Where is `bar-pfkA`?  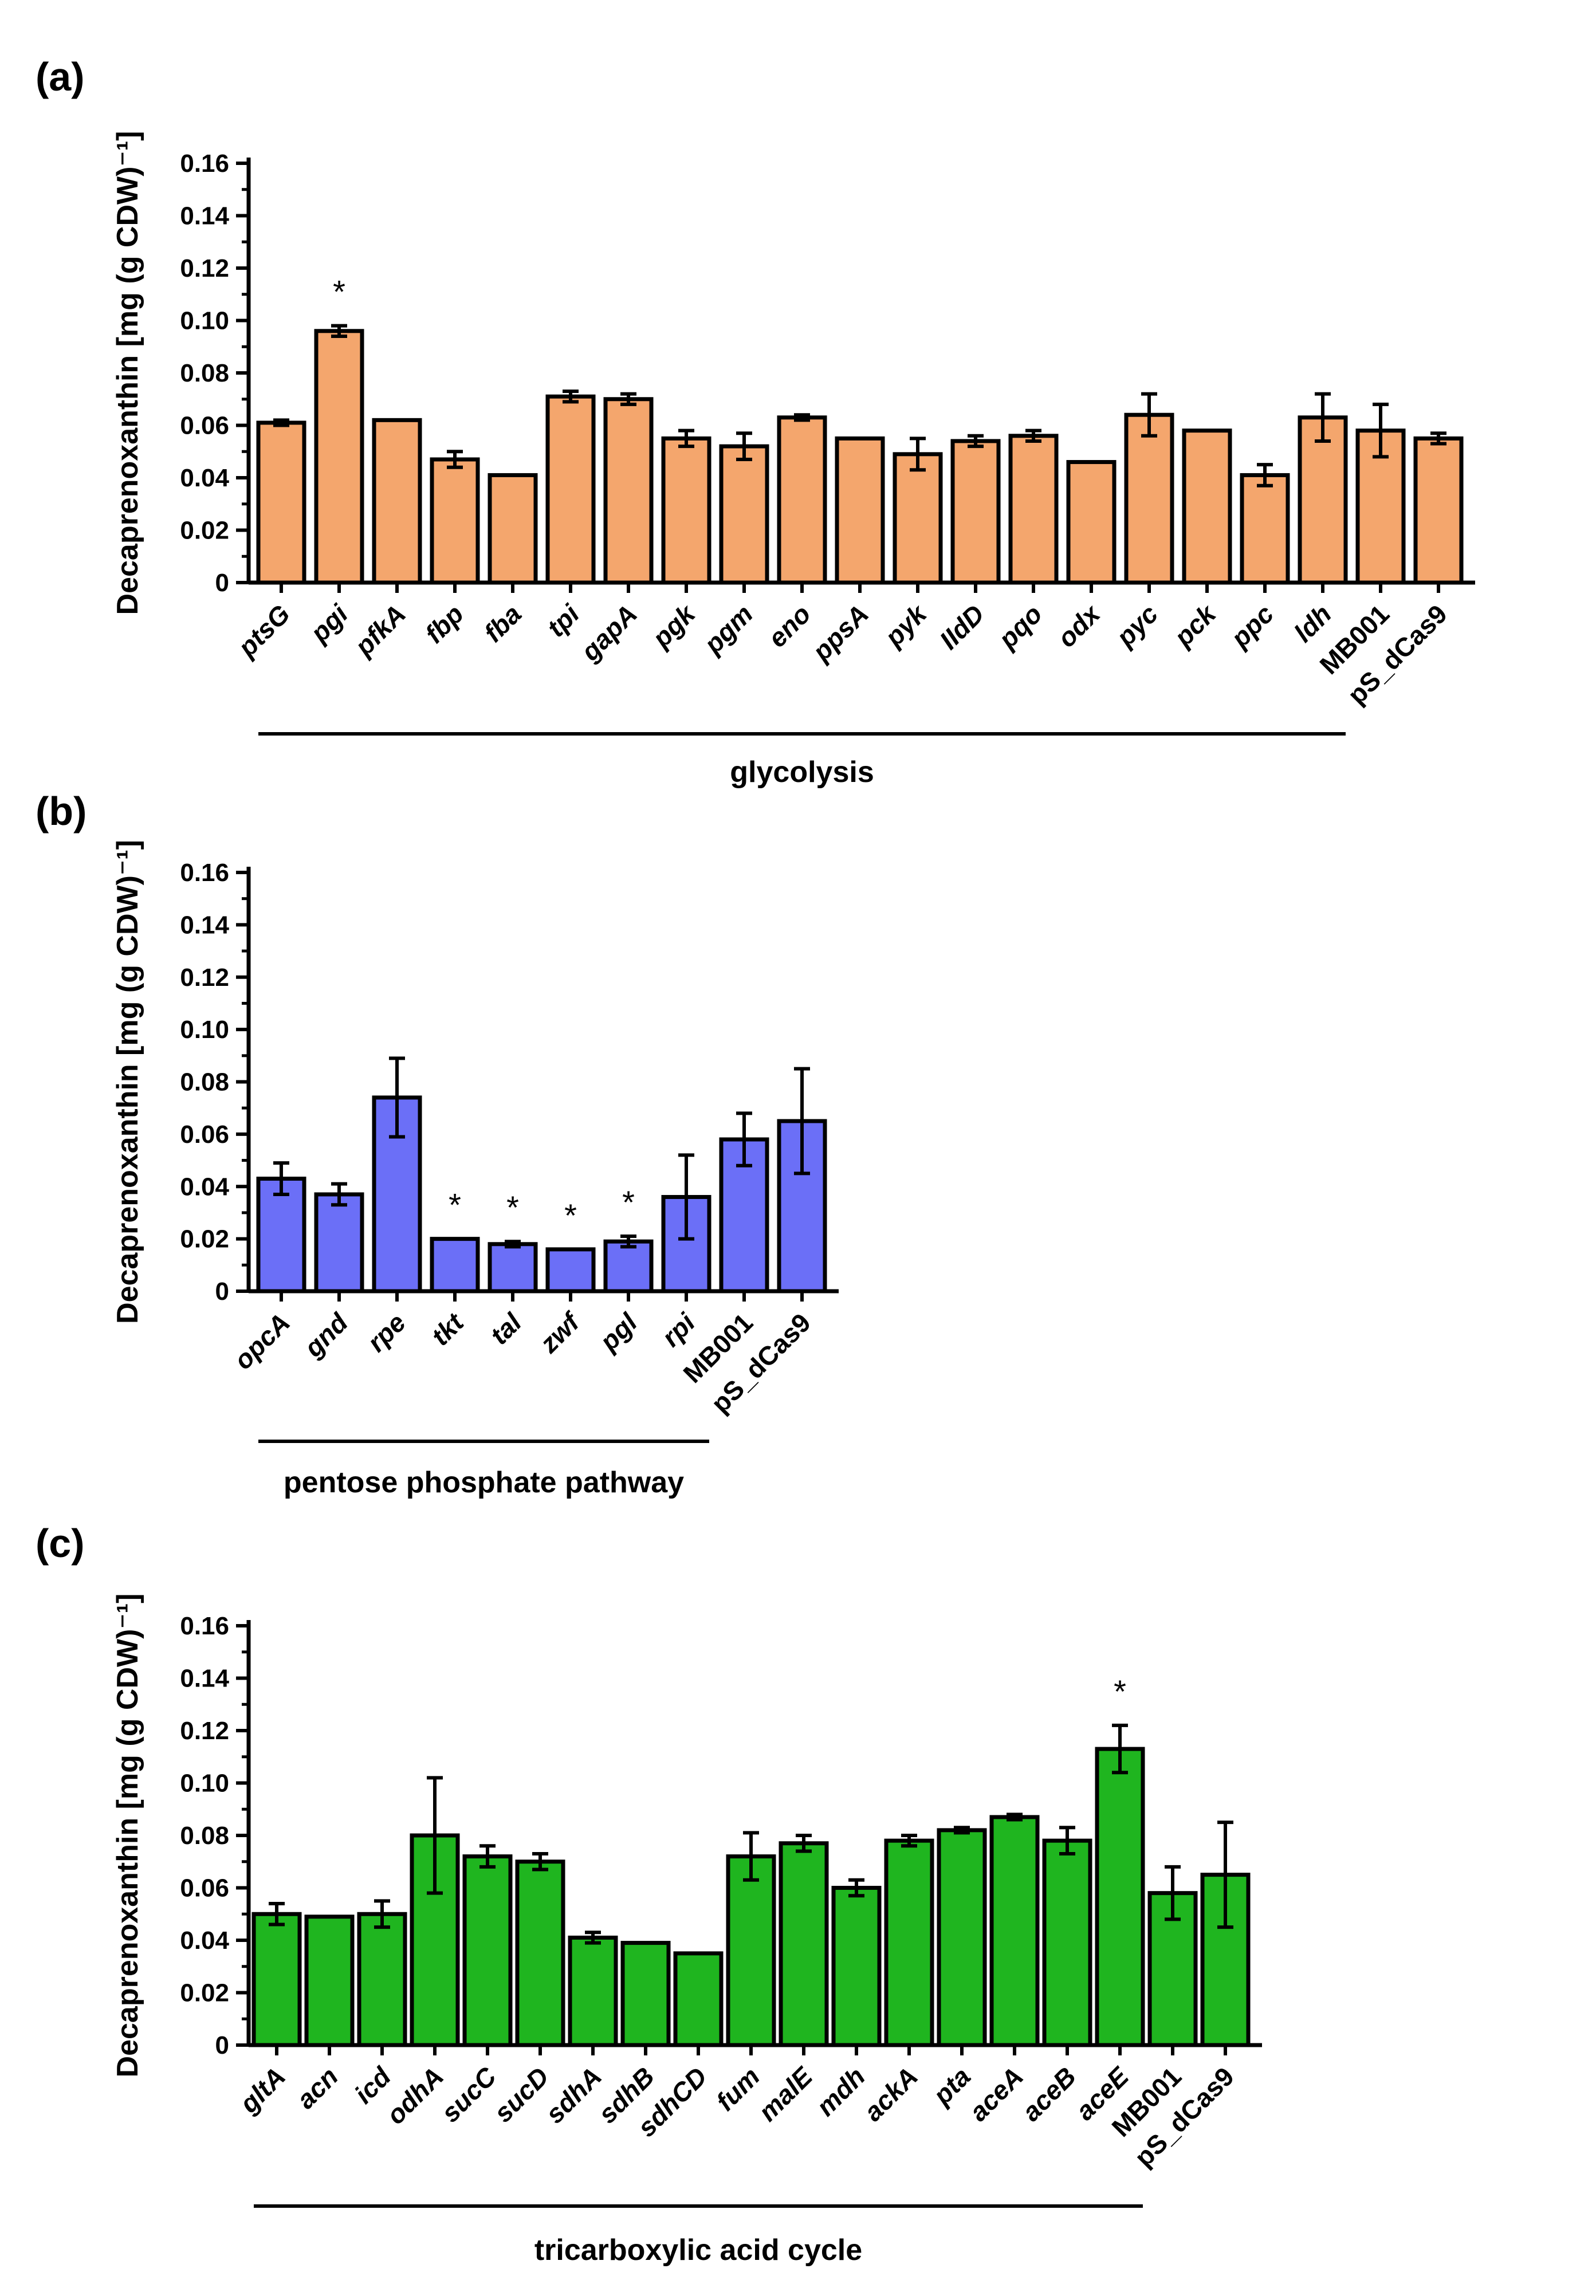 bar-pfkA is located at coordinates (397, 502).